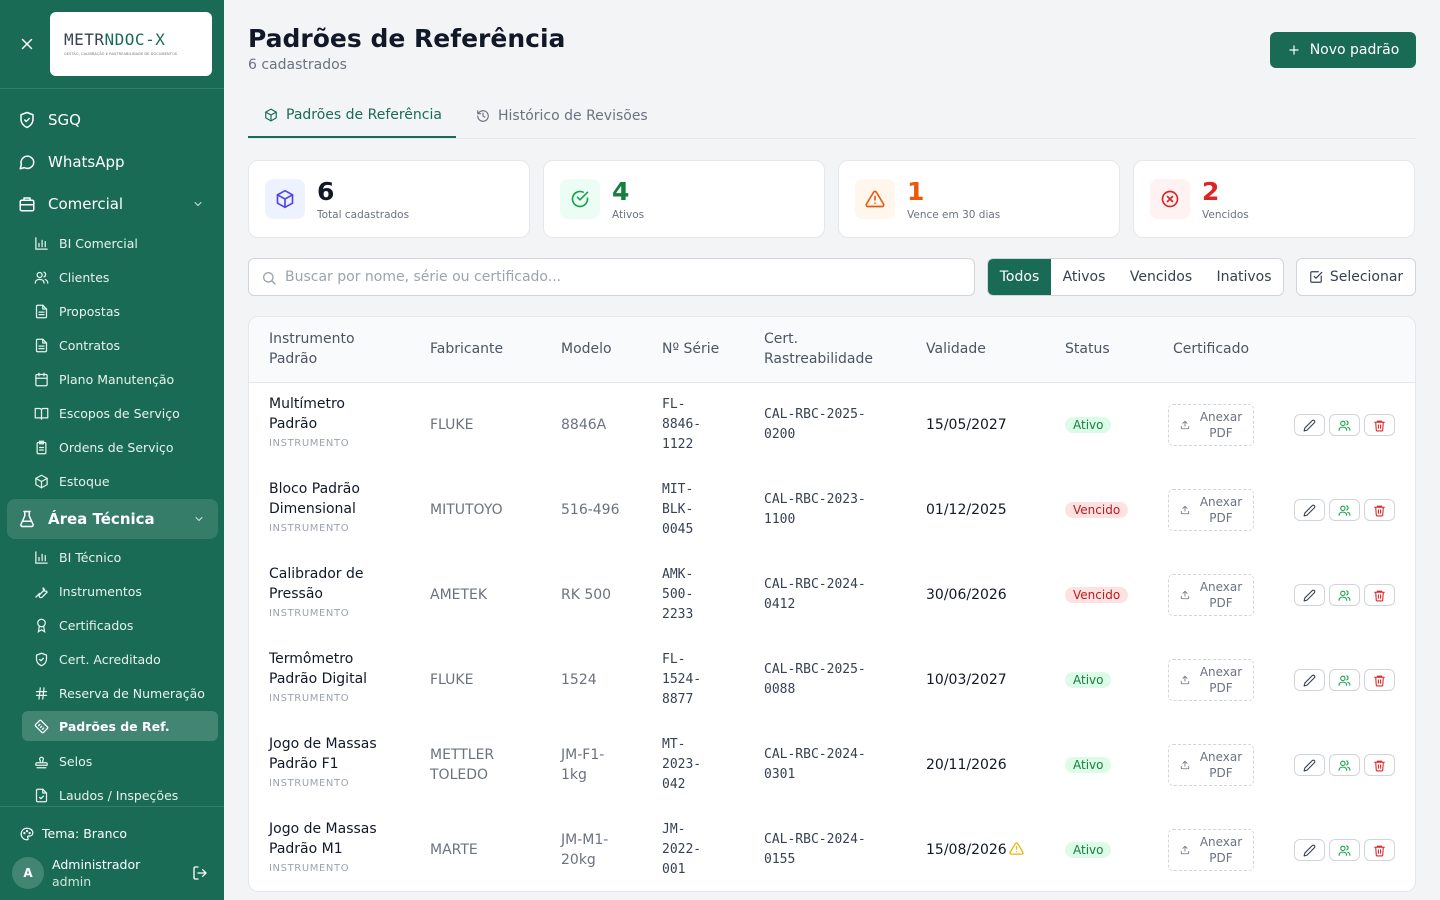 The image size is (1440, 900). I want to click on manufacturer: FLUKE, so click(452, 680).